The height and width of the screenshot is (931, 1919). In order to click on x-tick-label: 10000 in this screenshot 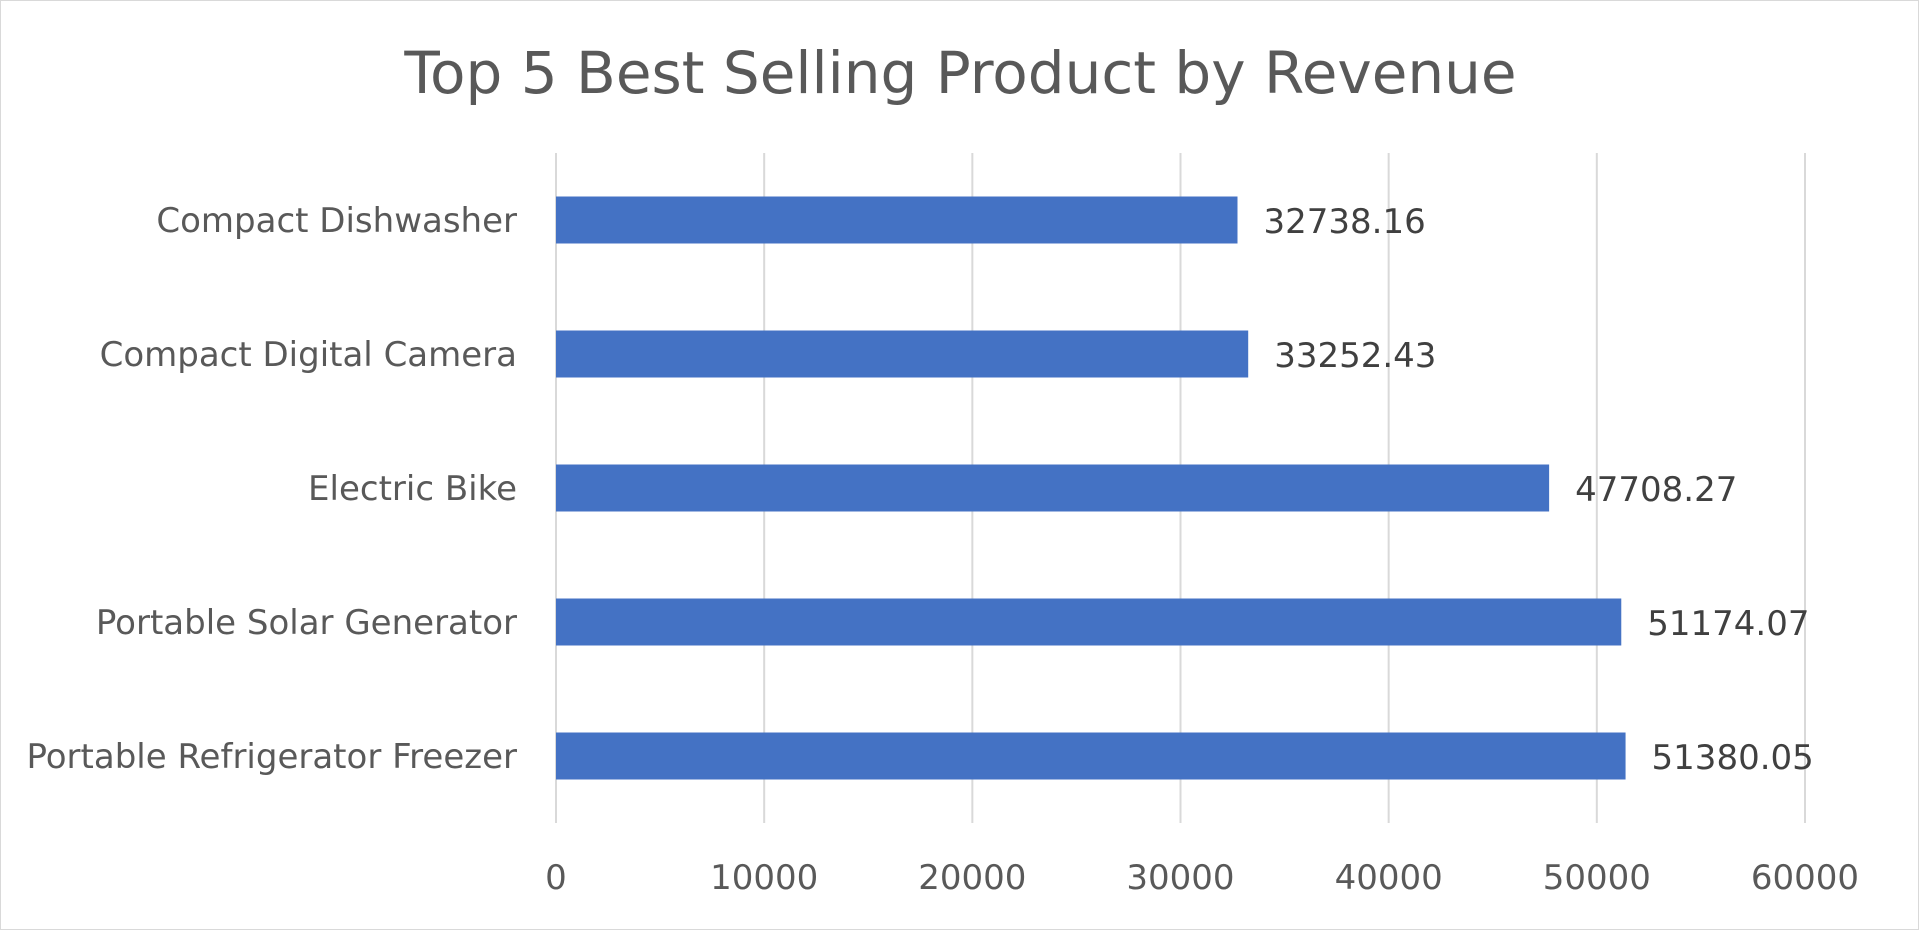, I will do `click(764, 878)`.